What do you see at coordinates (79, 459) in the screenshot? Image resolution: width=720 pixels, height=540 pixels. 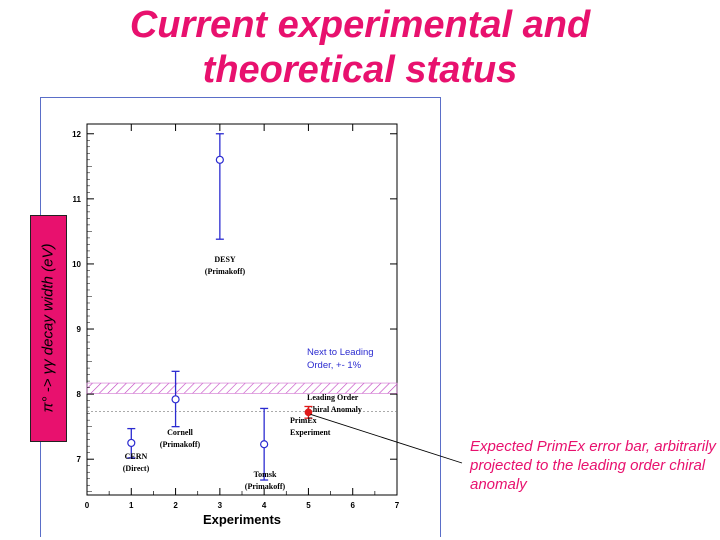 I see `y-tick-label: 7` at bounding box center [79, 459].